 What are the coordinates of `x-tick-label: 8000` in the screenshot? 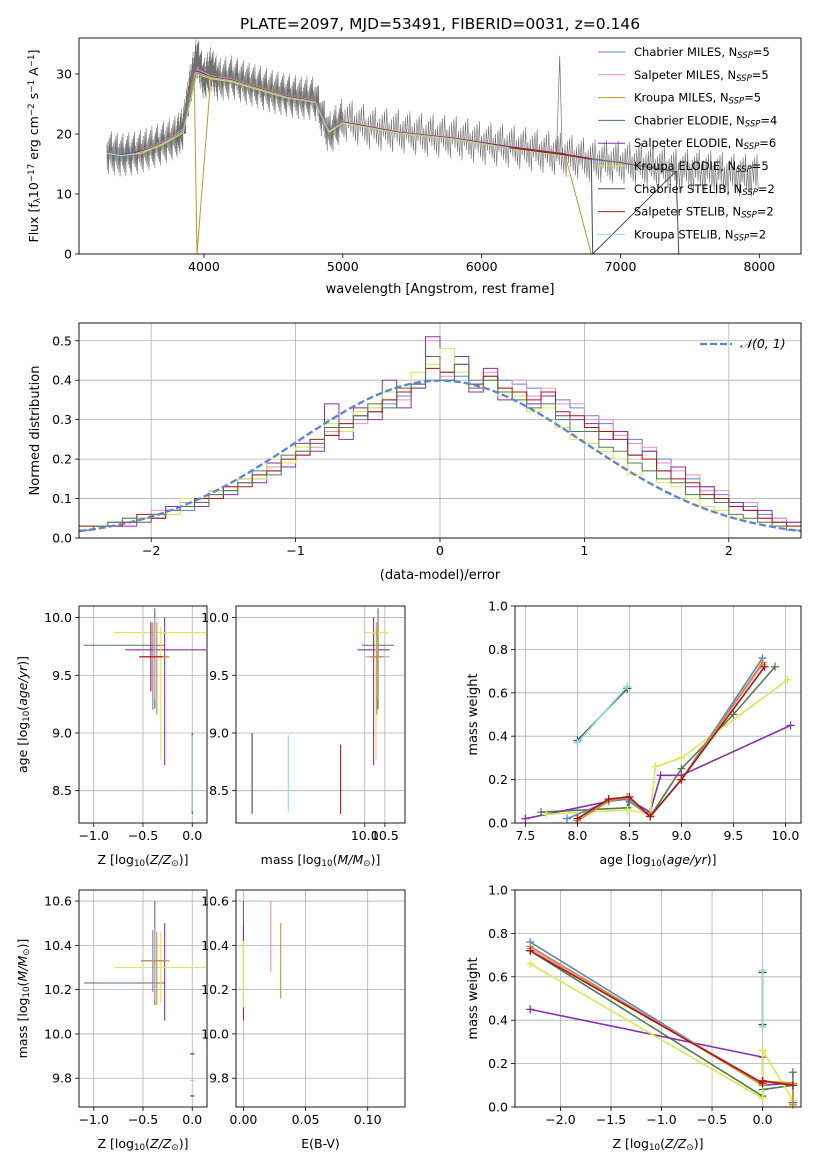 It's located at (759, 266).